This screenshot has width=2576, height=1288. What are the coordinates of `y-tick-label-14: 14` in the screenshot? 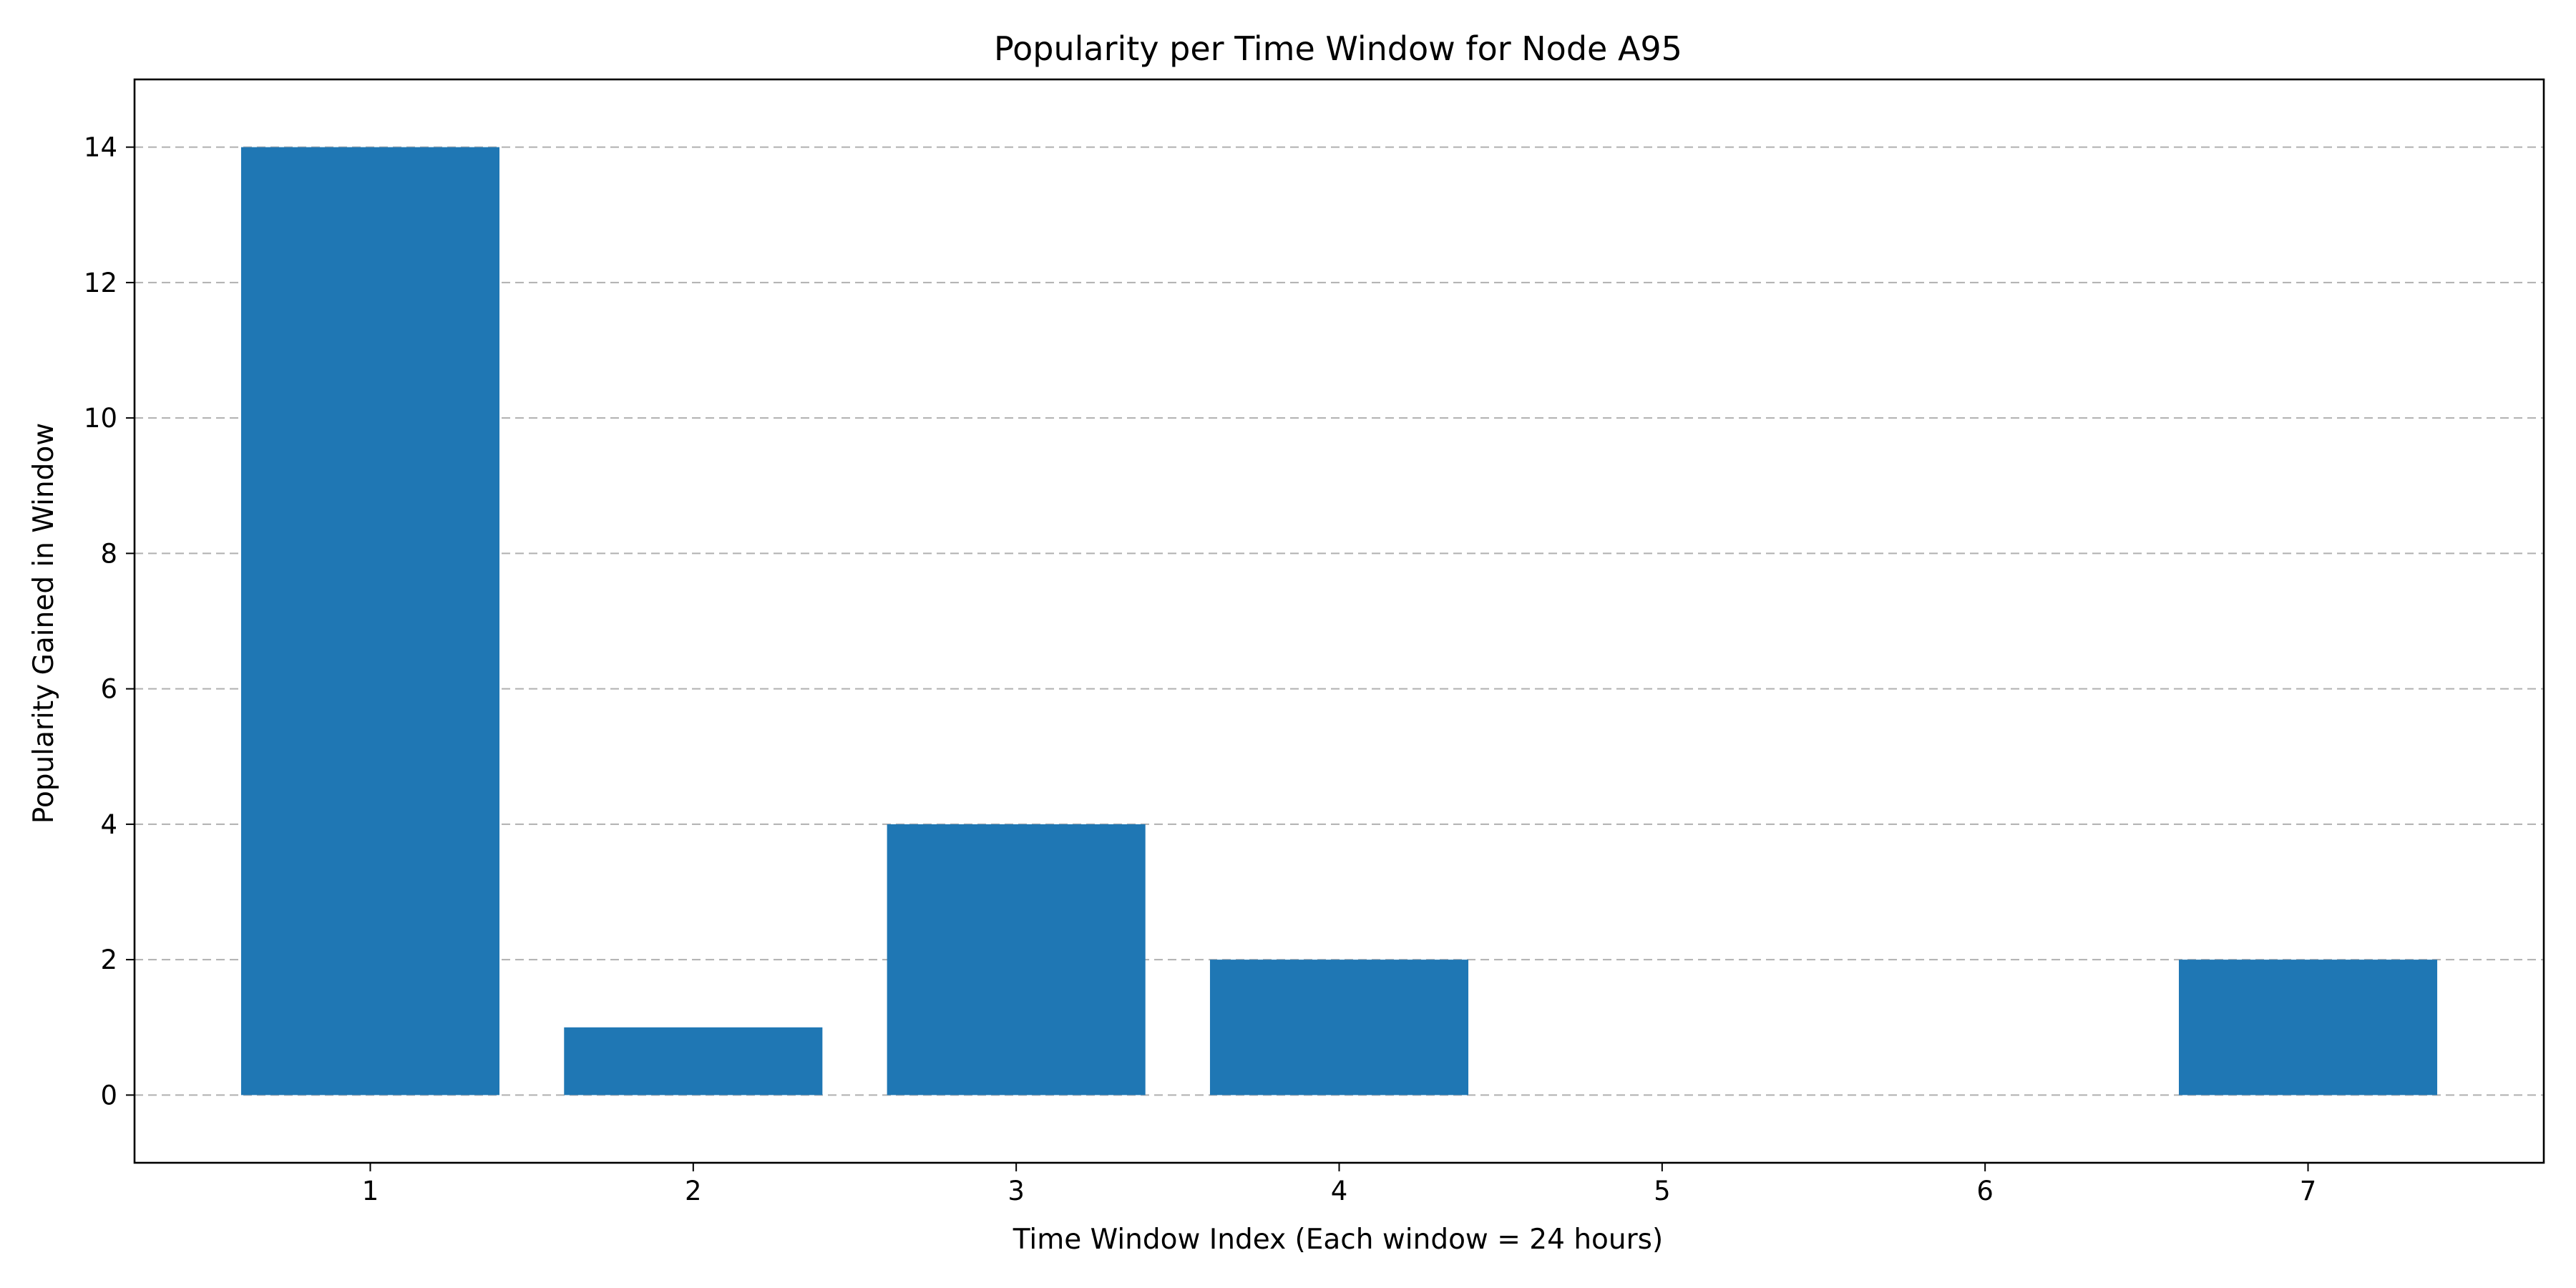 It's located at (100, 147).